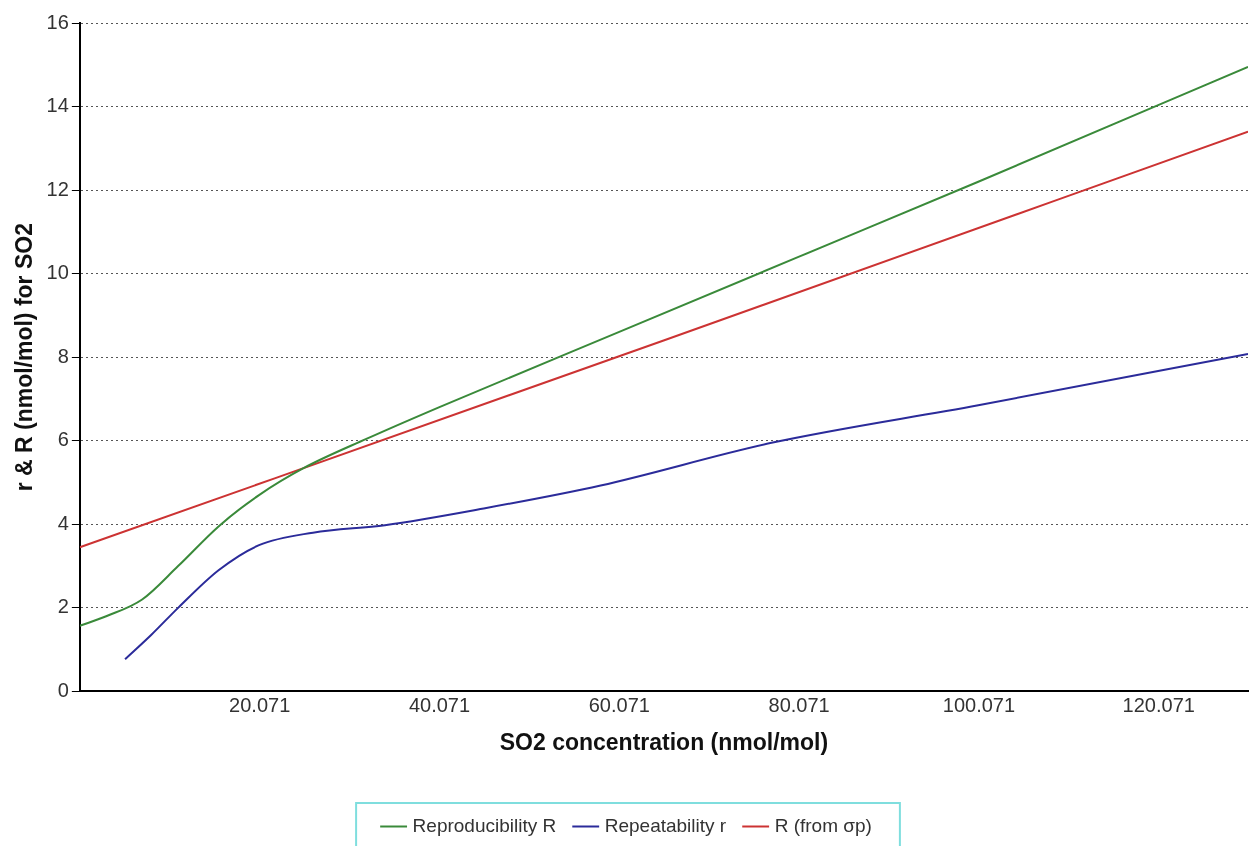  I want to click on y-tick-label: 4, so click(63, 522).